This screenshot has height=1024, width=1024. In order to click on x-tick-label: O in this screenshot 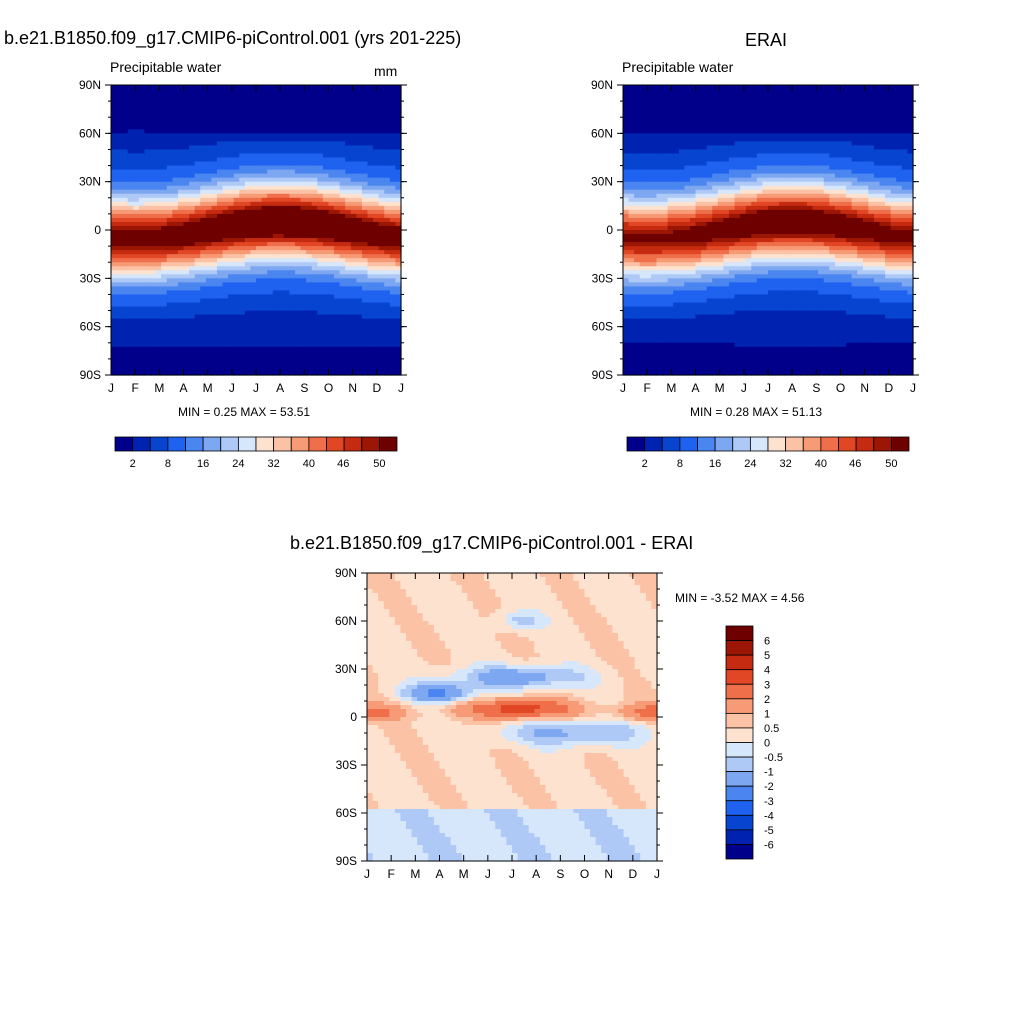, I will do `click(328, 388)`.